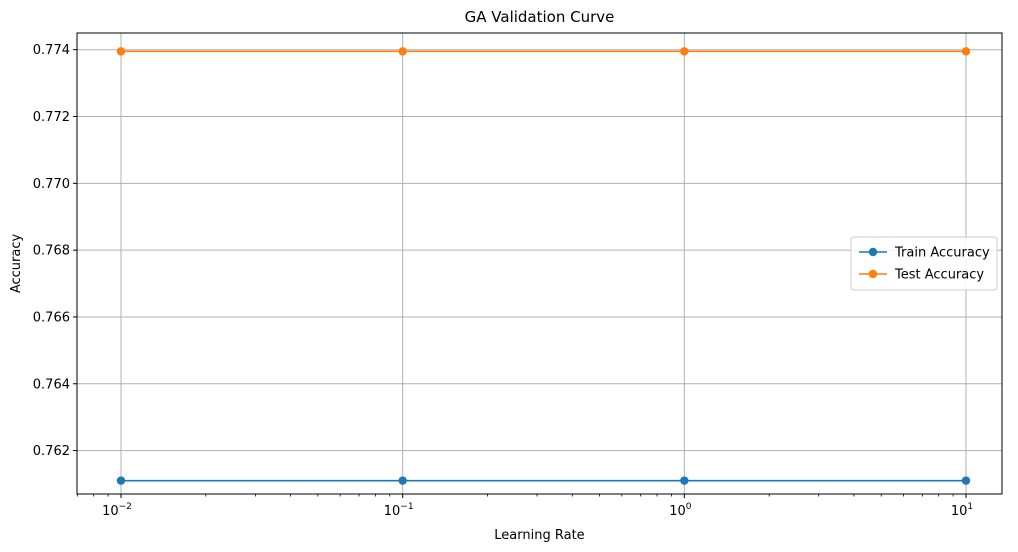 This screenshot has height=552, width=1018. I want to click on x-tick-label: 10⁻², so click(117, 510).